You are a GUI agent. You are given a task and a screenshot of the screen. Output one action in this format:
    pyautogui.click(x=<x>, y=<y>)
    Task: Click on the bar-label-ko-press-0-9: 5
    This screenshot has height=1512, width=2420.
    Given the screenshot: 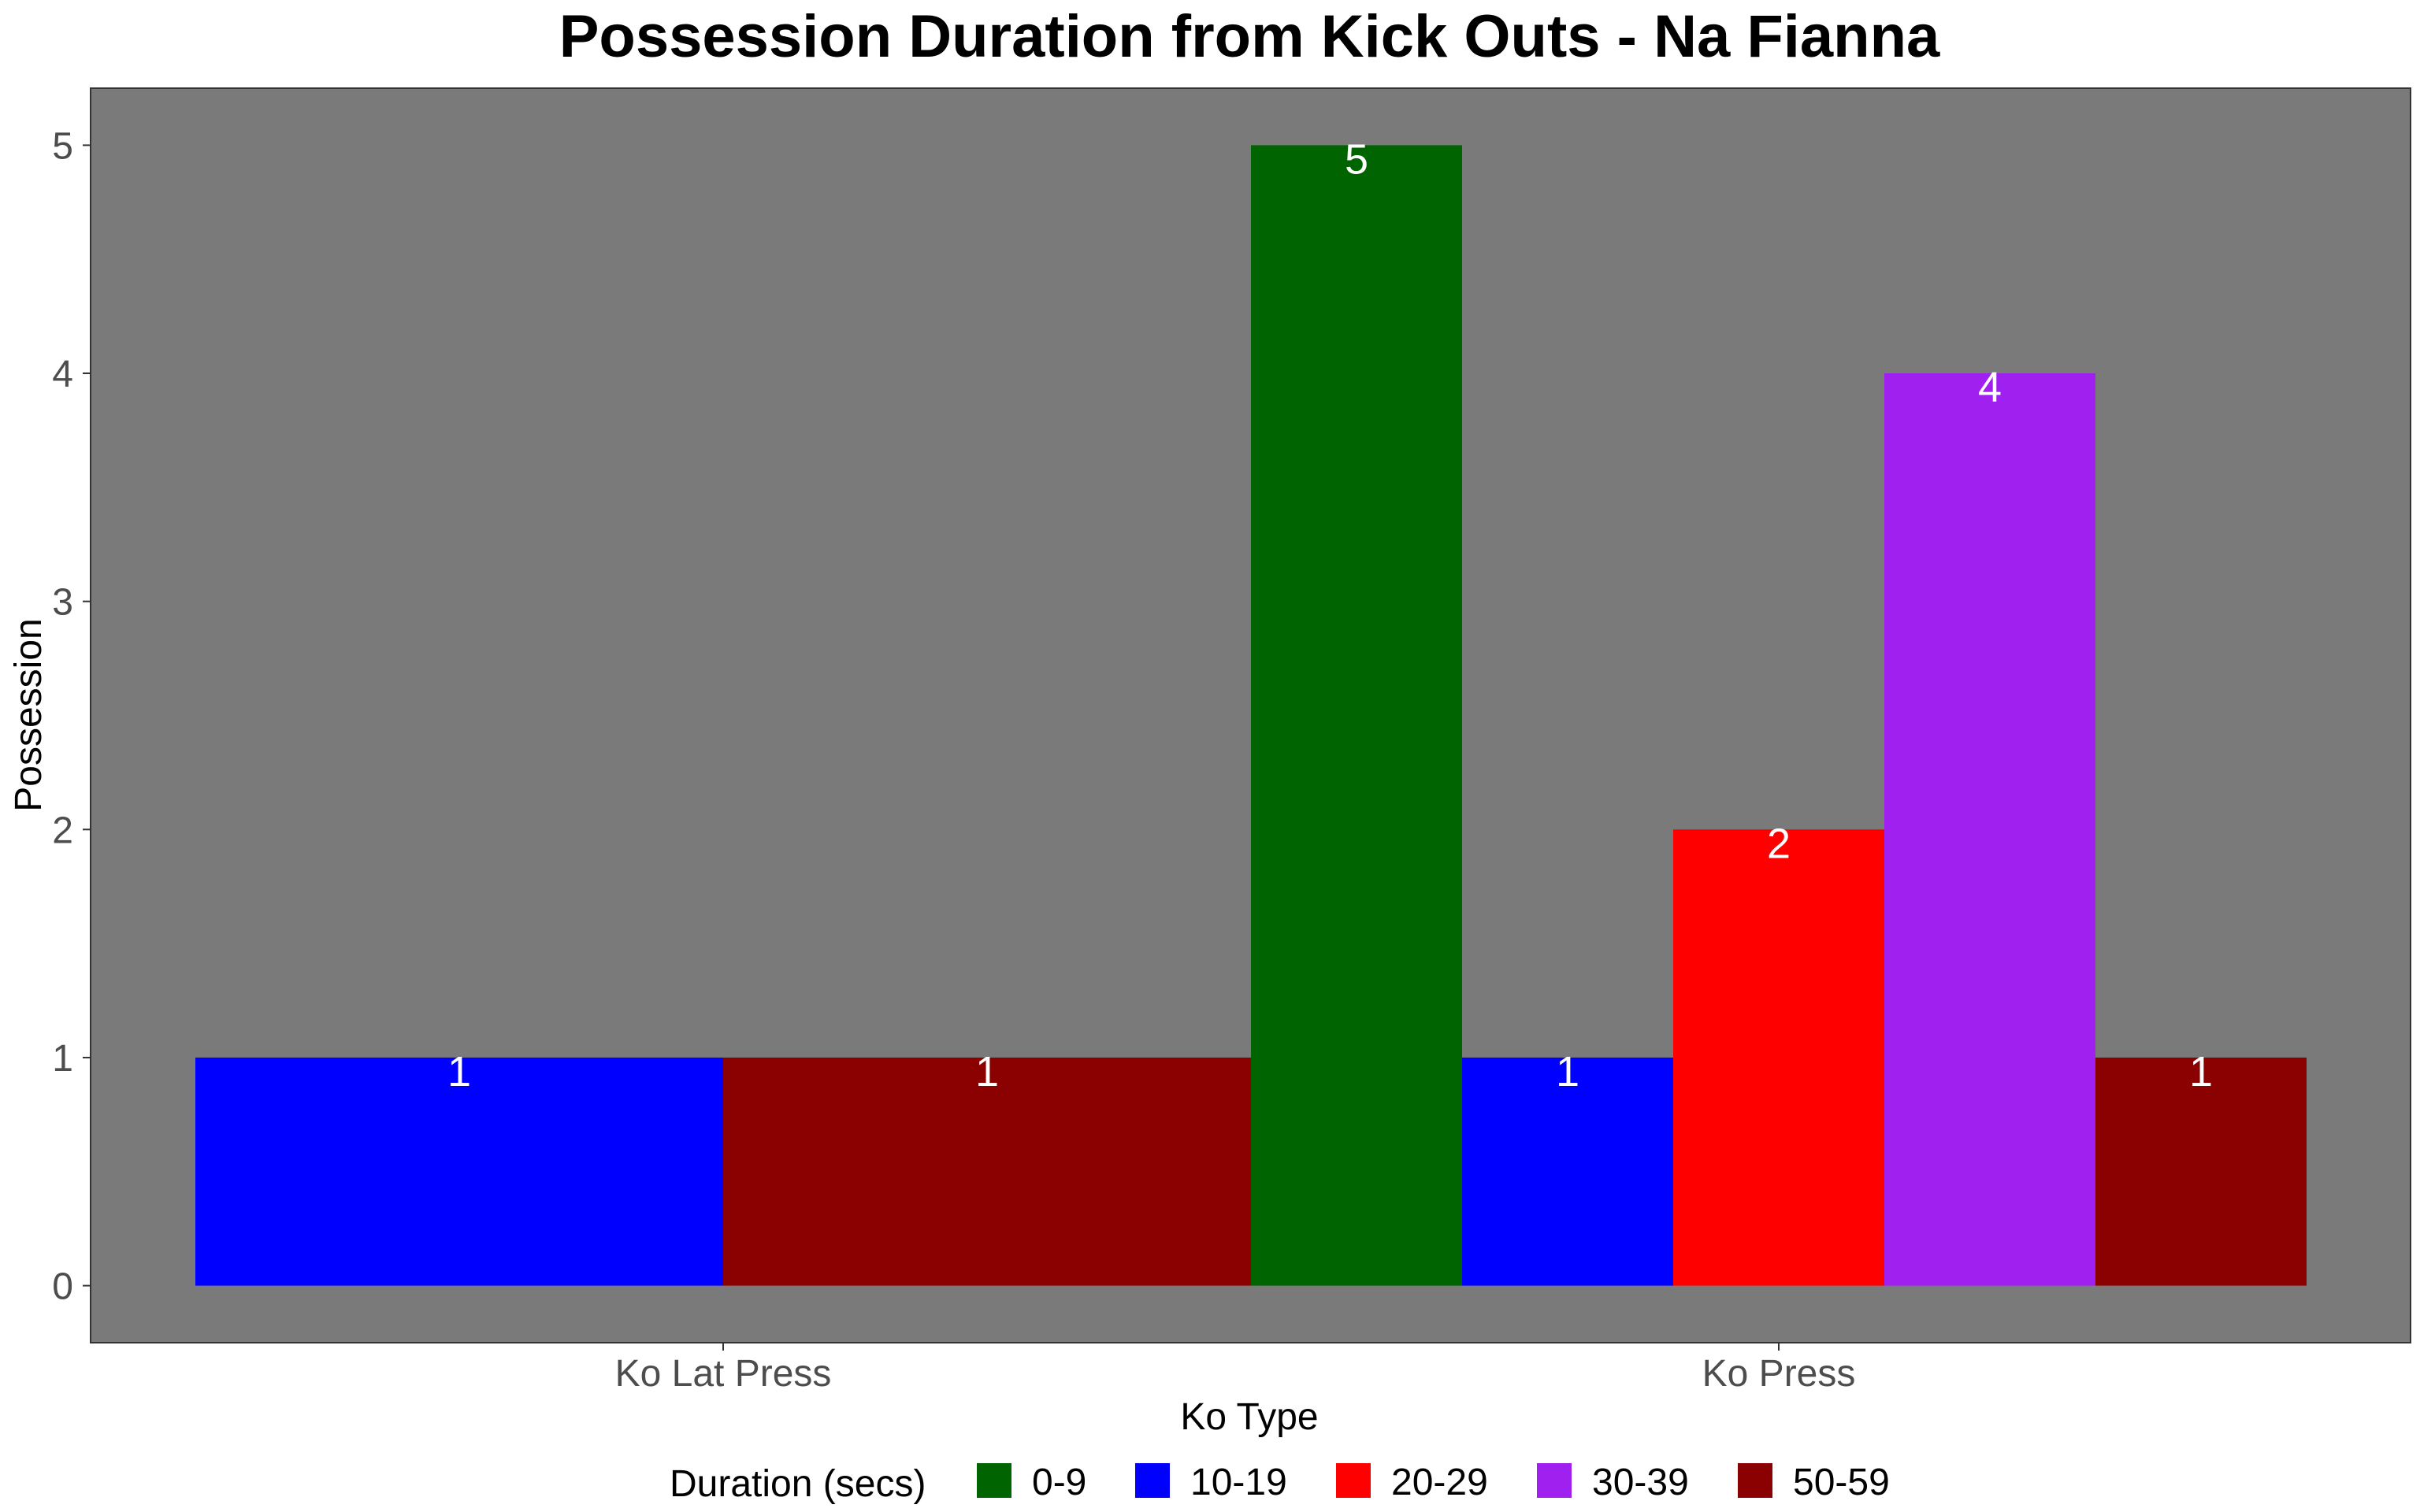 What is the action you would take?
    pyautogui.click(x=1356, y=159)
    